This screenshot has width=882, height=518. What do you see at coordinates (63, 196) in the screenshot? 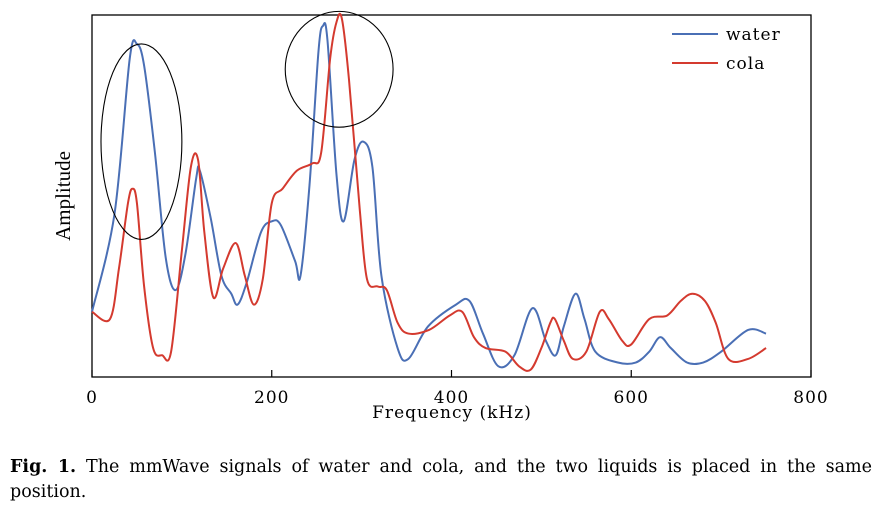
I see `y-axis-label: Amplitude` at bounding box center [63, 196].